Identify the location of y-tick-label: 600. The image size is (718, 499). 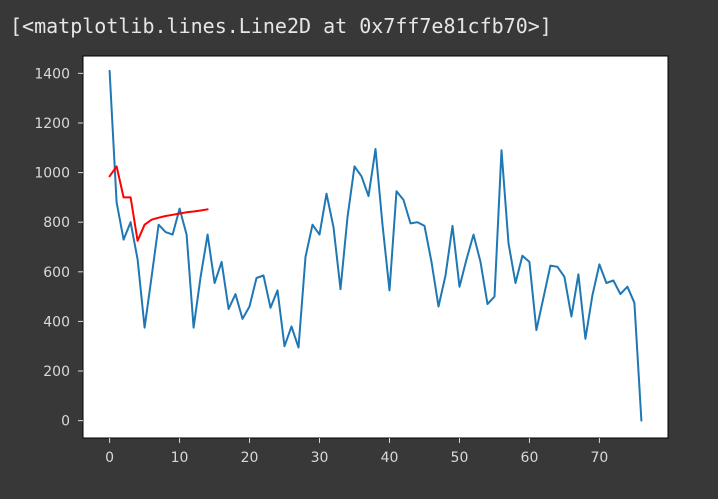
(56, 273).